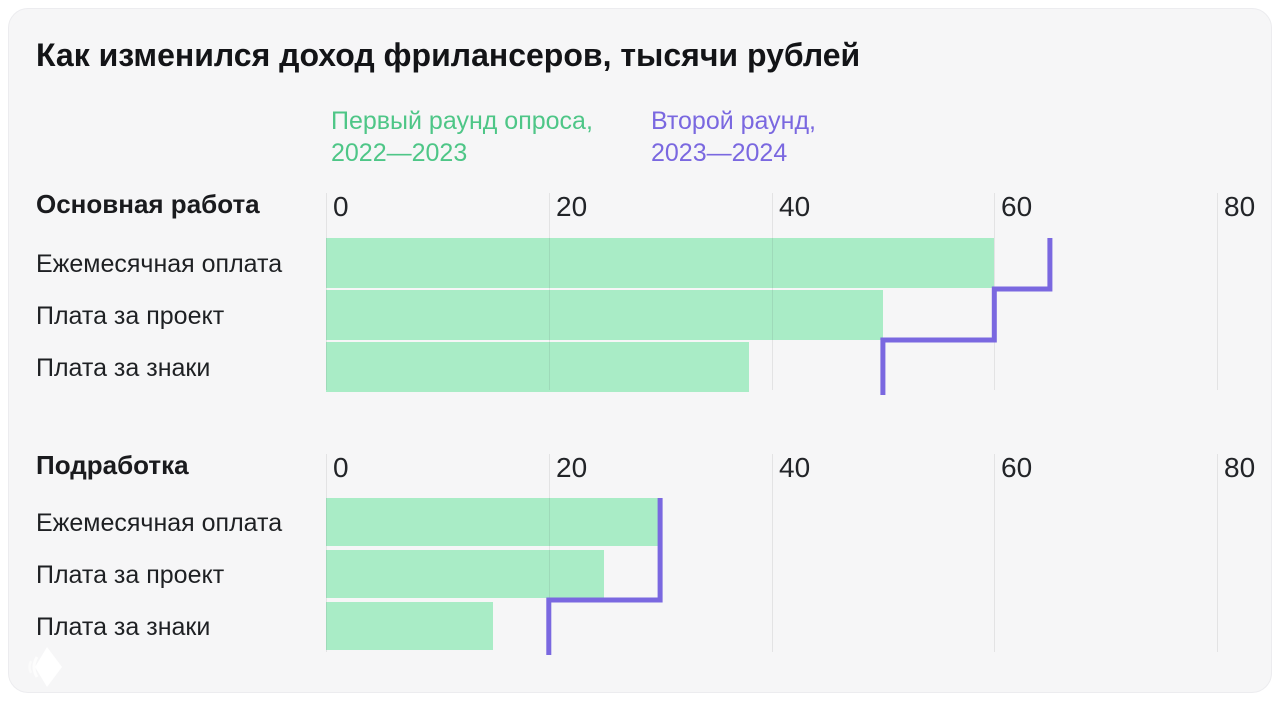 Image resolution: width=1280 pixels, height=701 pixels. Describe the element at coordinates (112, 465) in the screenshot. I see `chart-group-title: Подработка` at that location.